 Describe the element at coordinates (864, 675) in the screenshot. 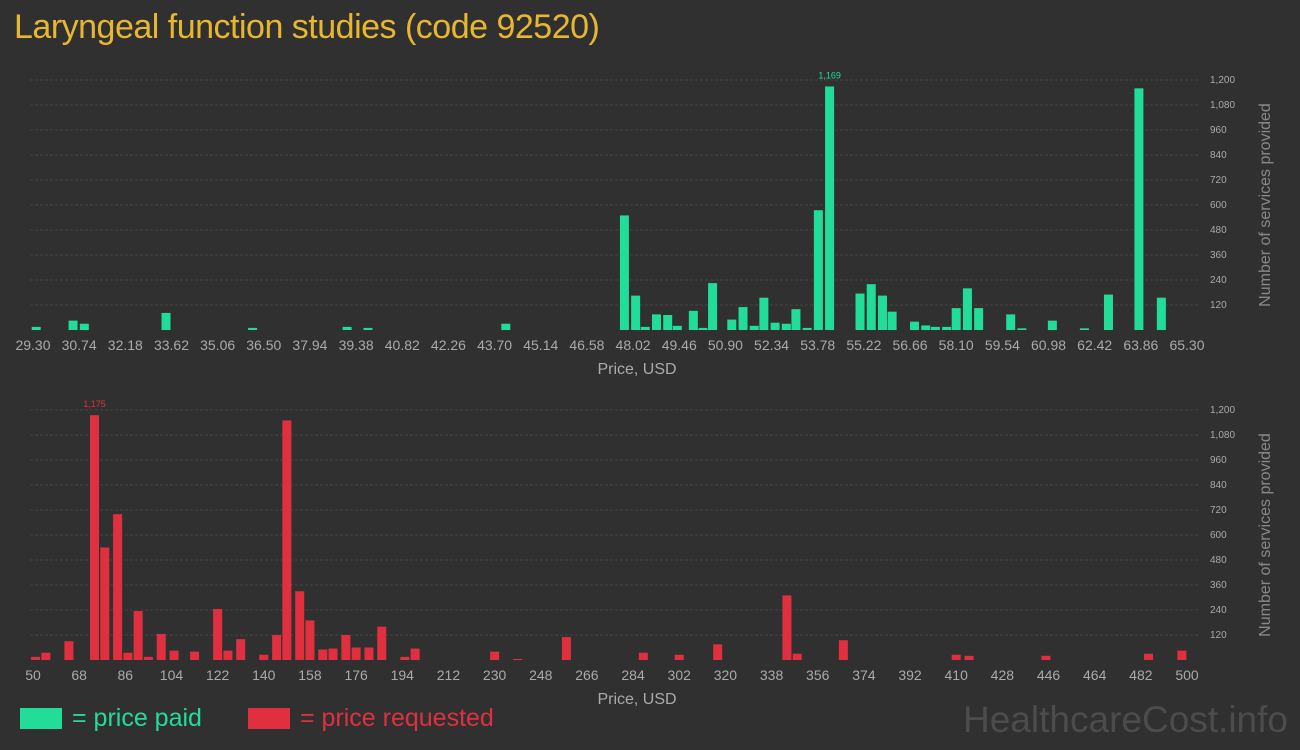

I see `x-tick-label: 374` at that location.